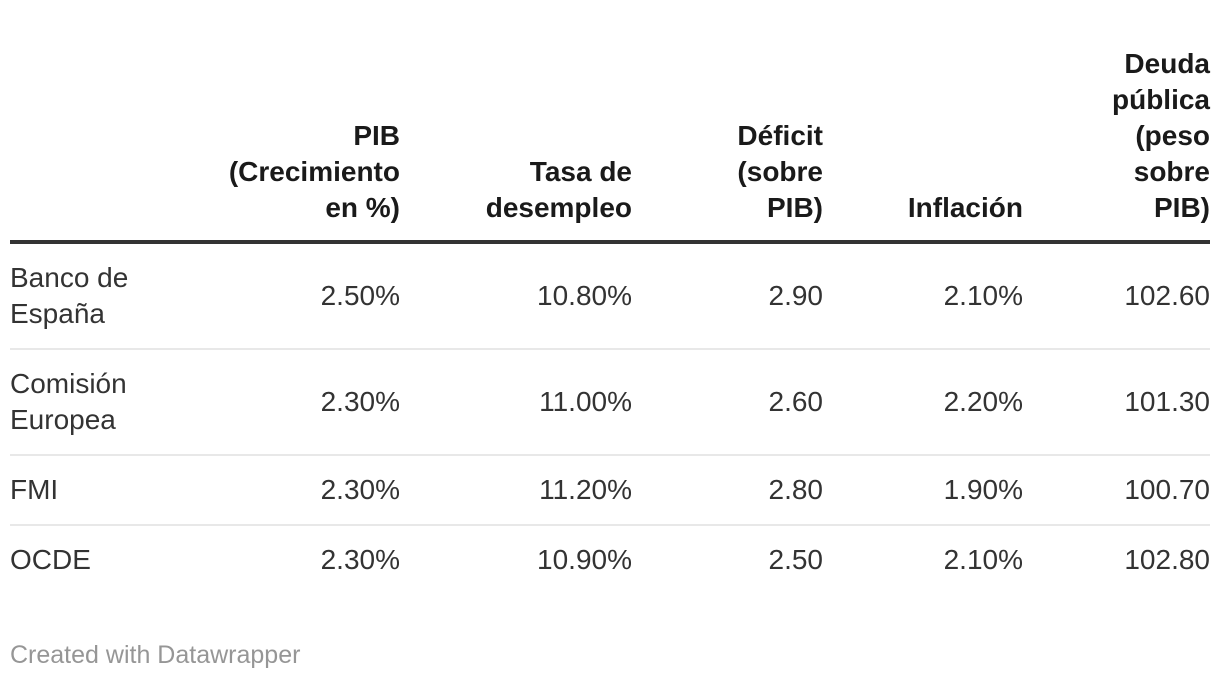 The image size is (1220, 680). What do you see at coordinates (112, 296) in the screenshot?
I see `row-label: Banco de España` at bounding box center [112, 296].